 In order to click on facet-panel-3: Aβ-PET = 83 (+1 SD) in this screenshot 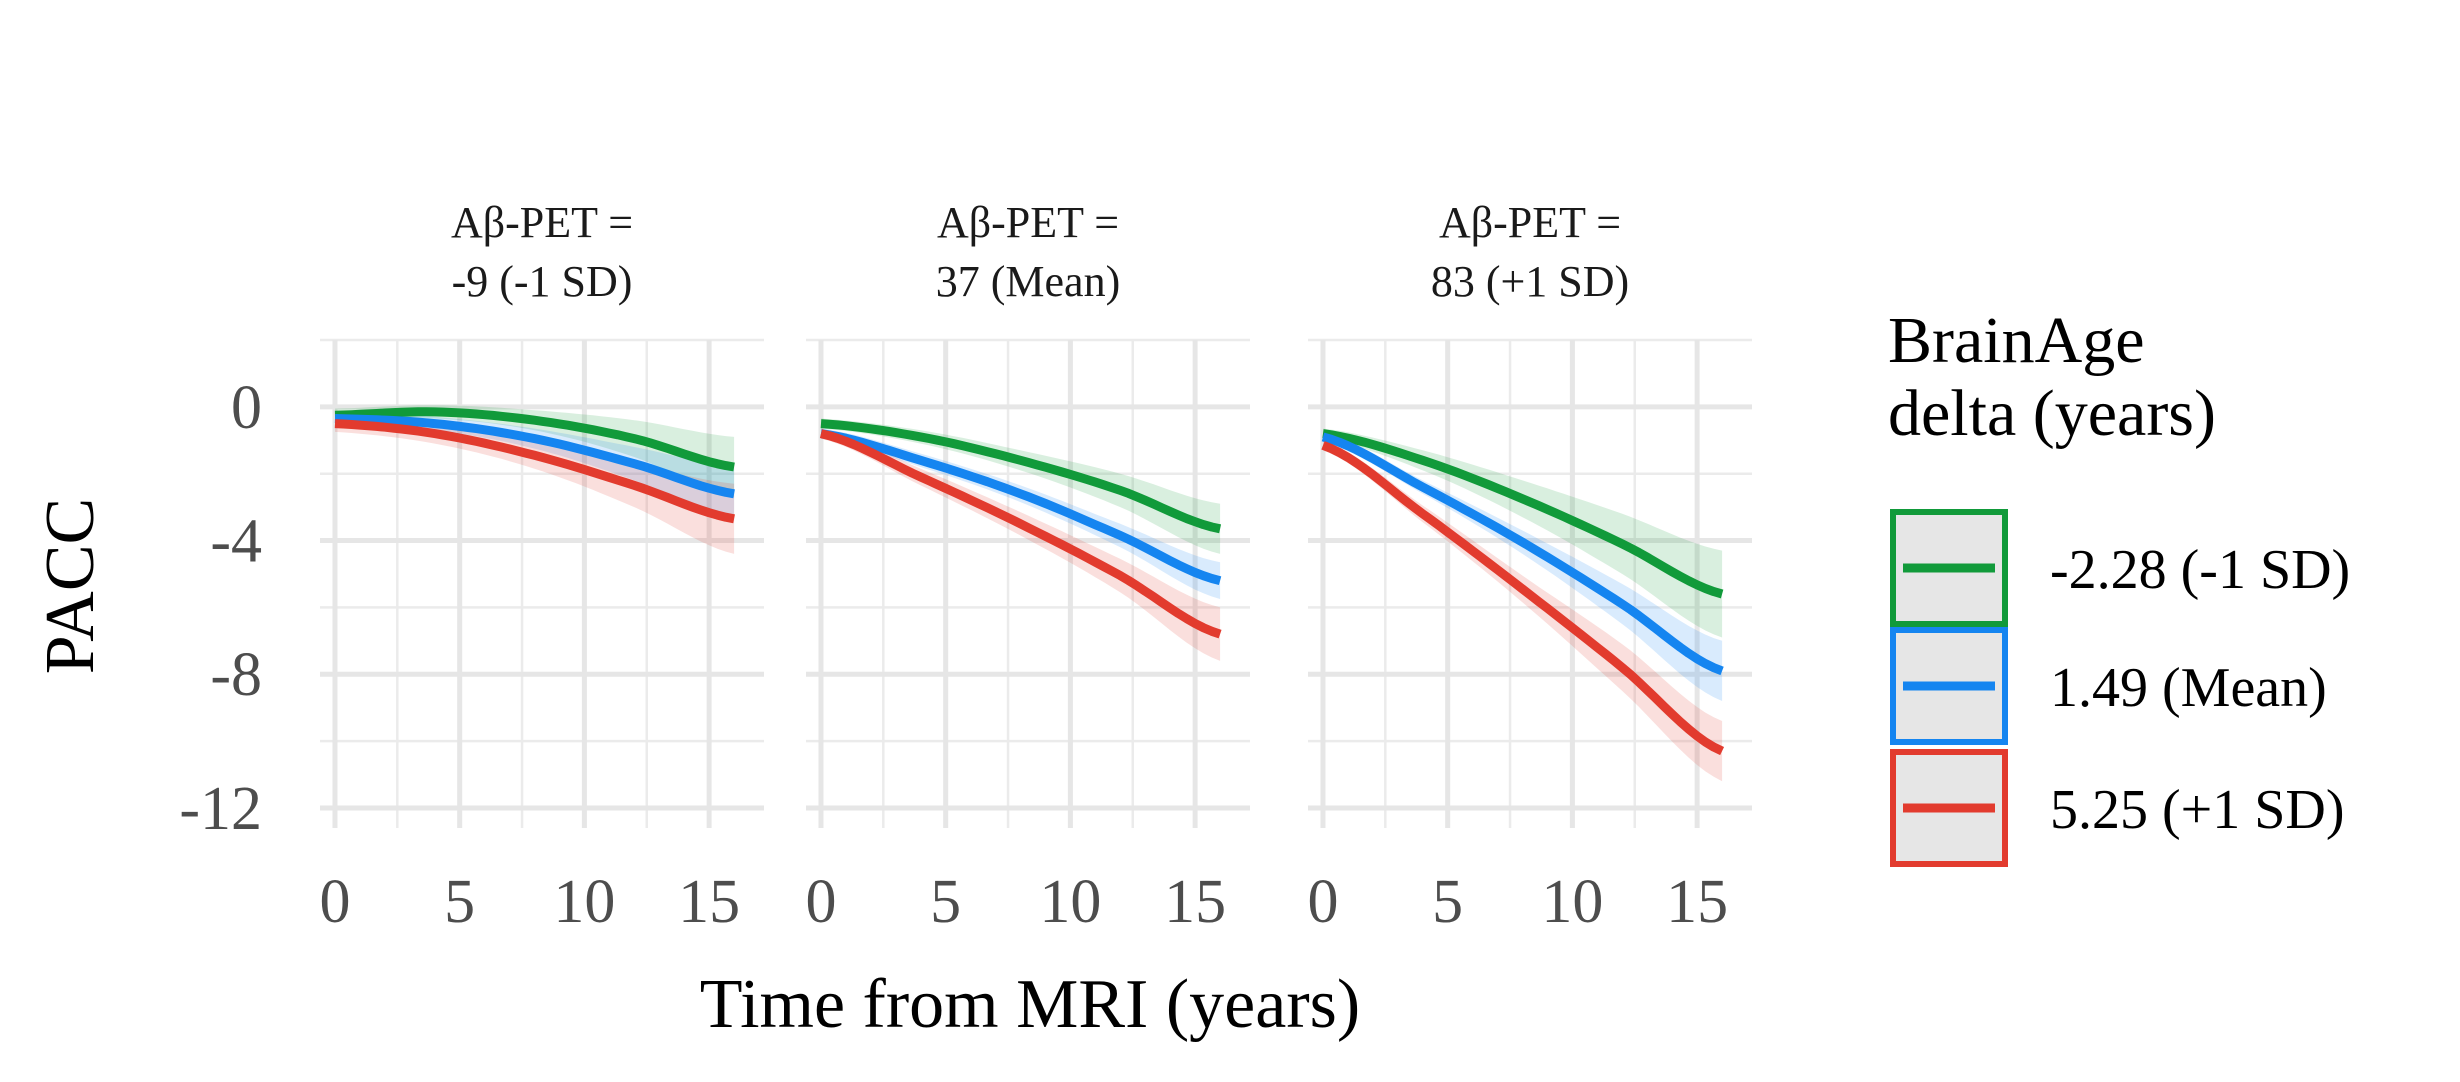, I will do `click(1530, 513)`.